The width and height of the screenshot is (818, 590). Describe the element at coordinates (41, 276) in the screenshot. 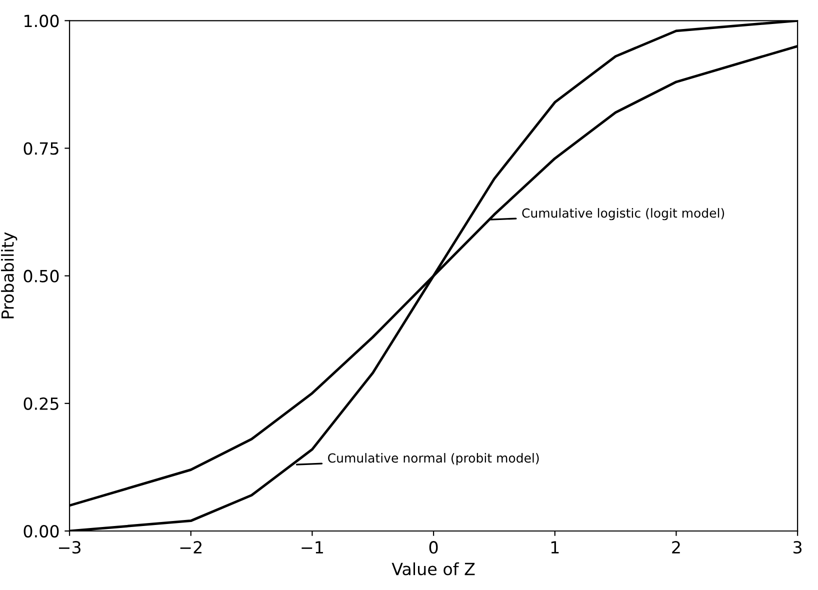

I see `y-tick-label: 0.50` at that location.